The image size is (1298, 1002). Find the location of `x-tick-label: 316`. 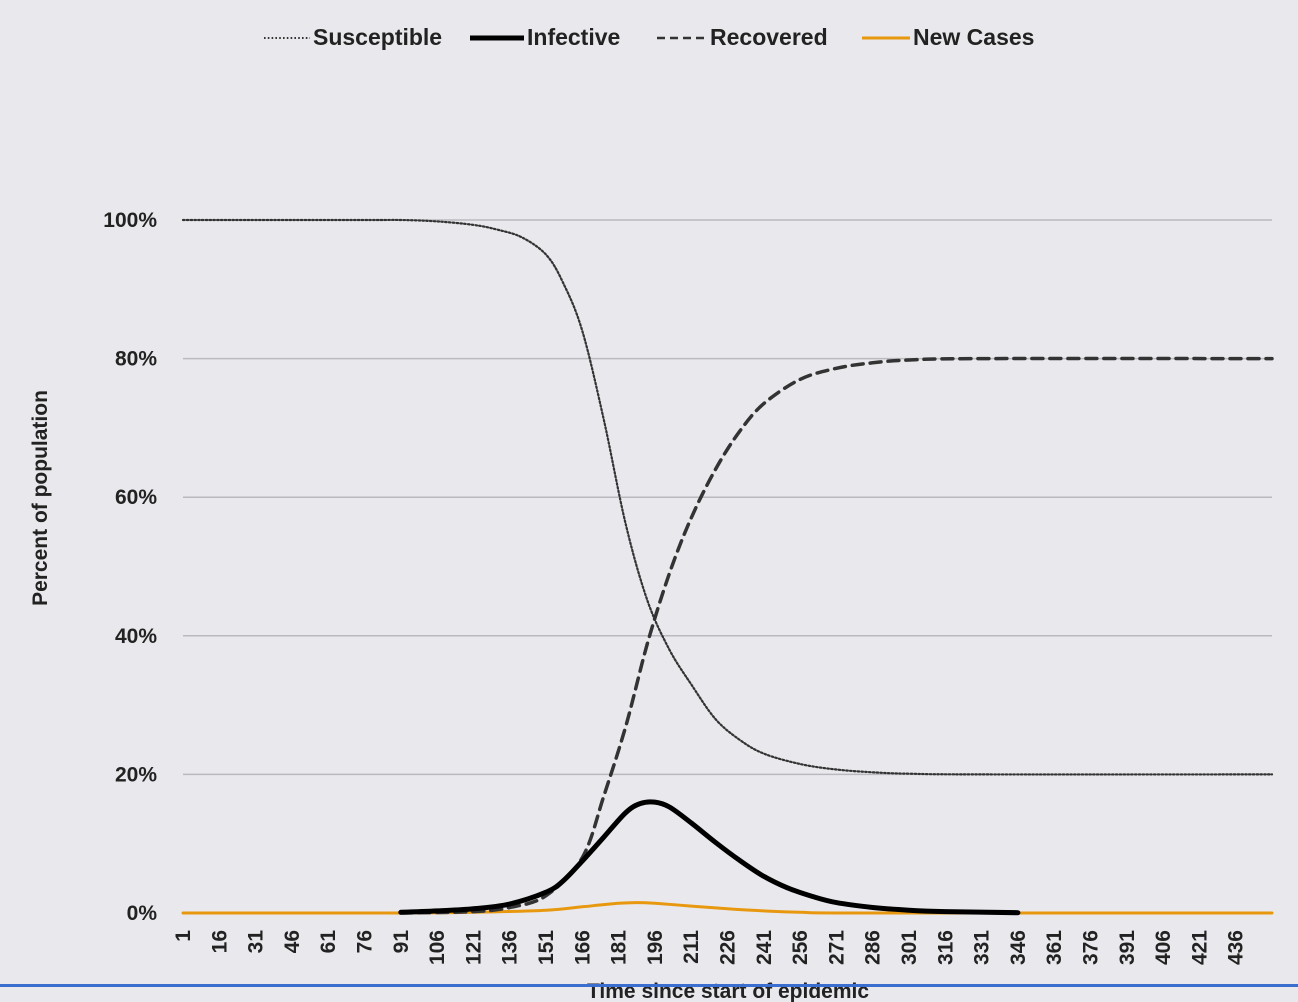

x-tick-label: 316 is located at coordinates (945, 947).